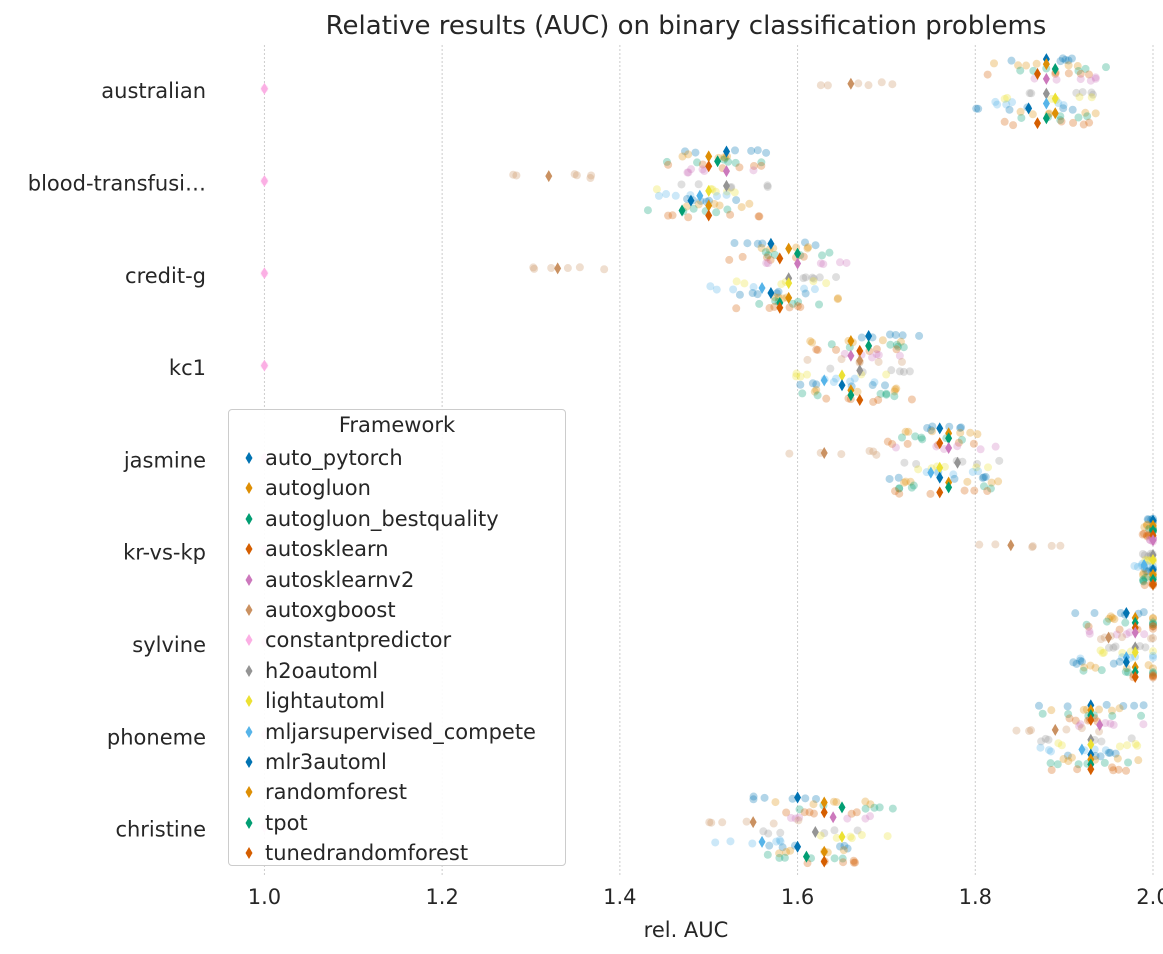 The image size is (1163, 954). Describe the element at coordinates (275, 823) in the screenshot. I see `legend-item: tpot` at that location.